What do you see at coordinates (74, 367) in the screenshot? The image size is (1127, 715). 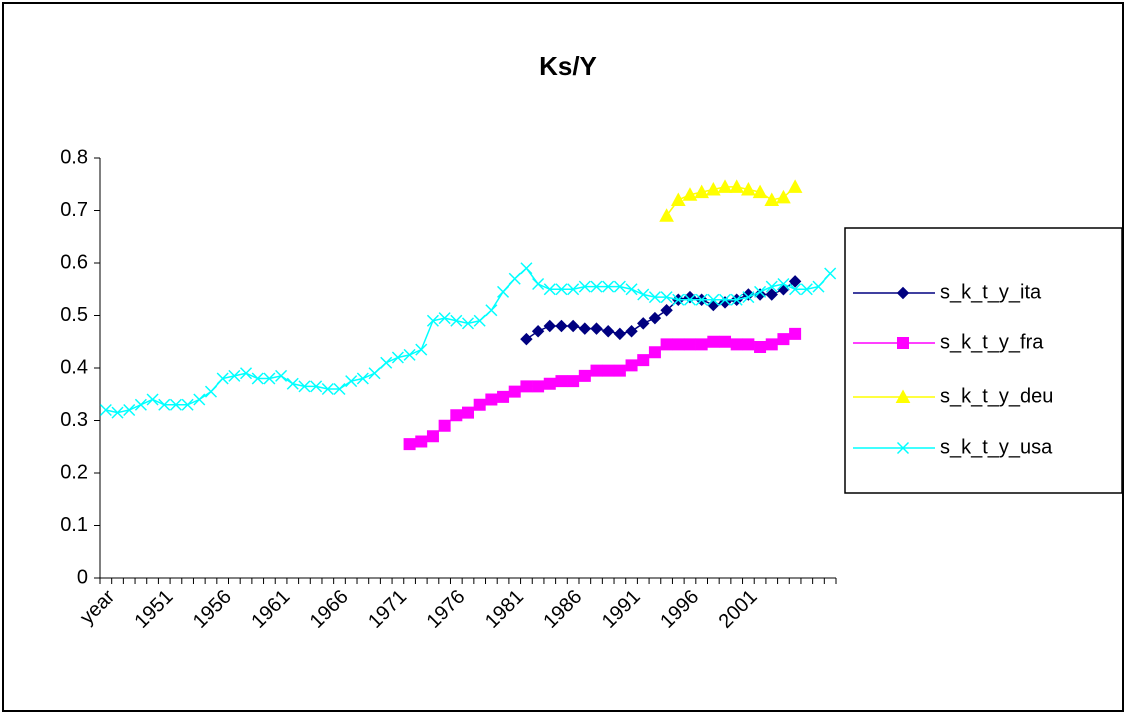 I see `y-tick-label: 0.4` at bounding box center [74, 367].